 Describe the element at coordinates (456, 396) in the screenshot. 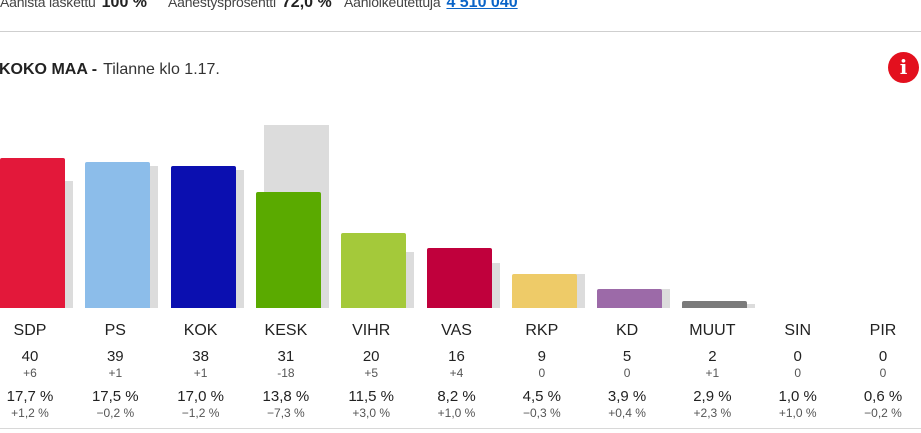

I see `vote-percent: 8,2 %` at that location.